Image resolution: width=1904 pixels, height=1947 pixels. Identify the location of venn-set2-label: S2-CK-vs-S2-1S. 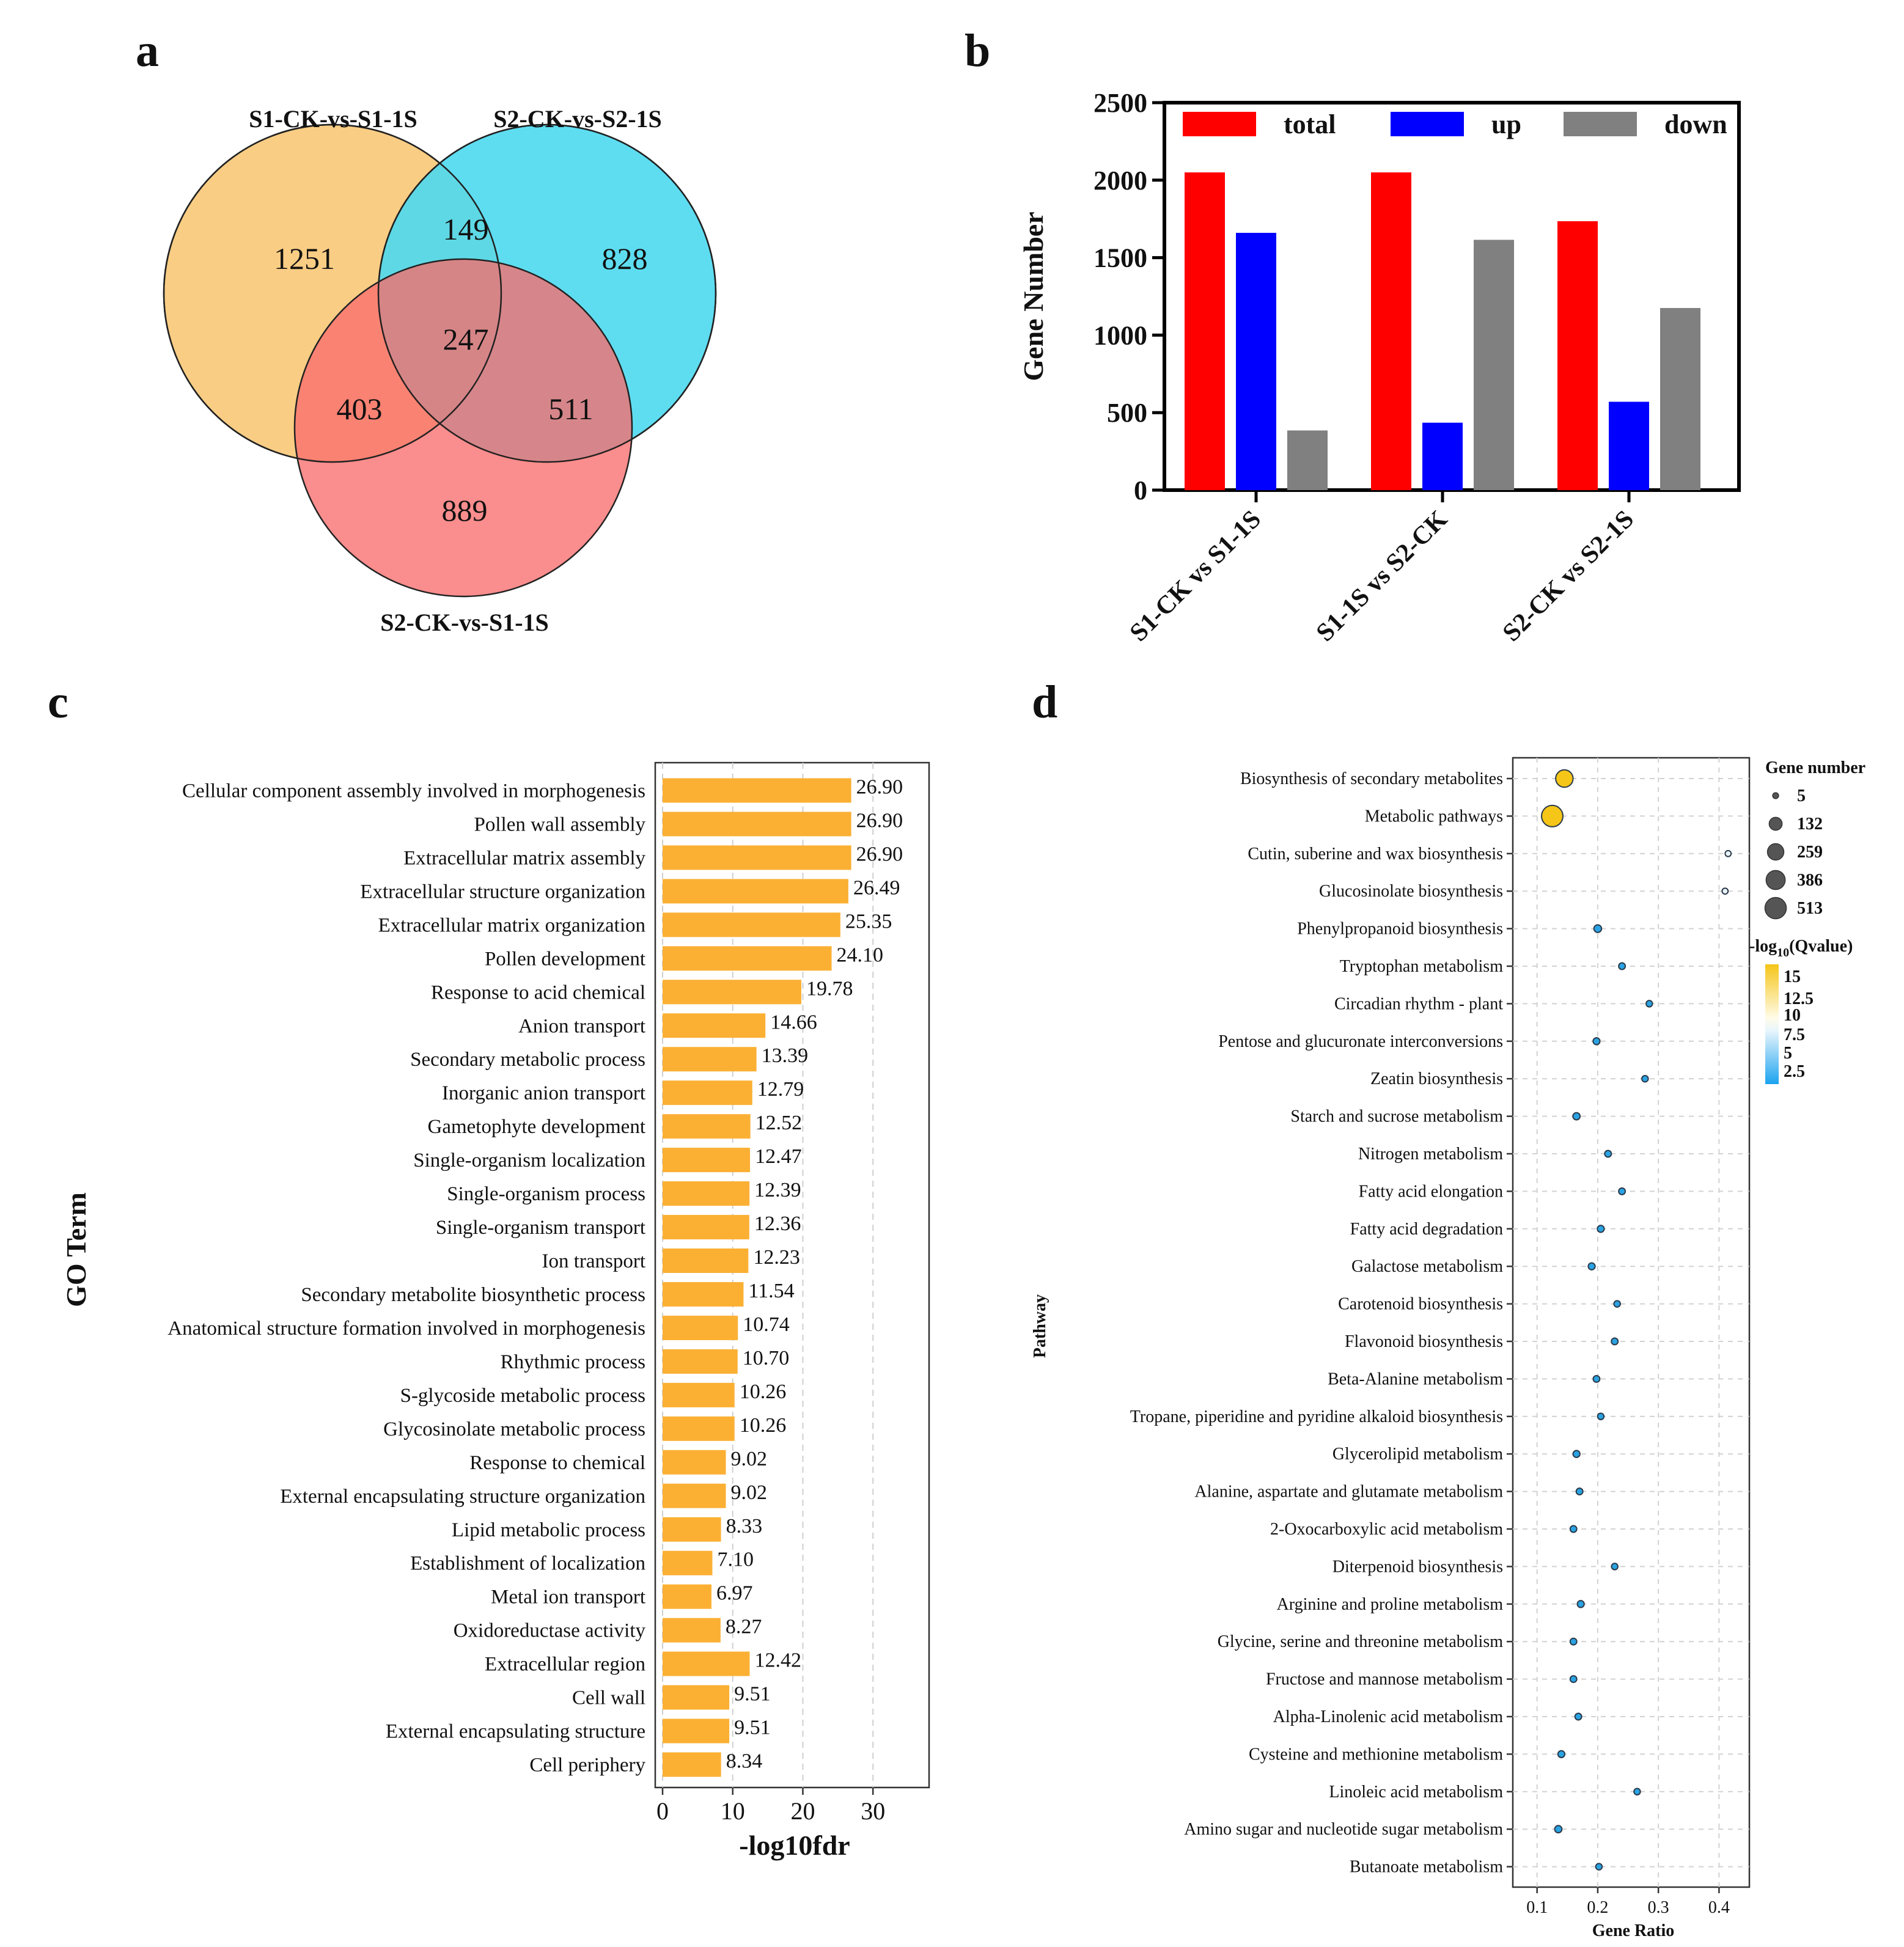
(577, 119).